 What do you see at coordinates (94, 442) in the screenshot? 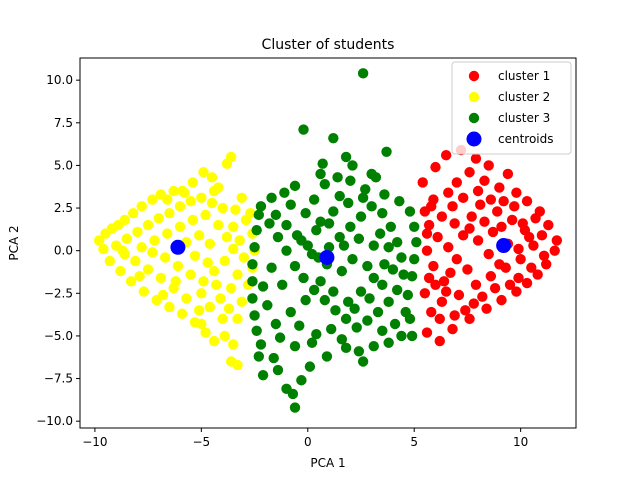
I see `x-tick-label: −10` at bounding box center [94, 442].